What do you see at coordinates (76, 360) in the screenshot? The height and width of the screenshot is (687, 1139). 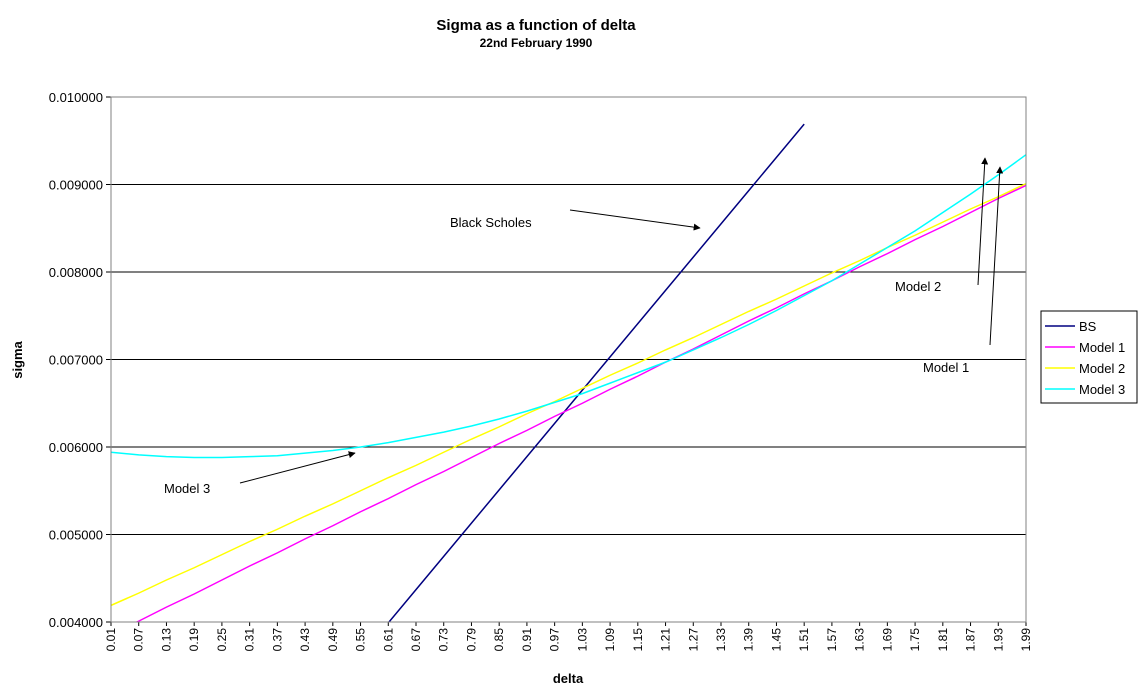 I see `y-tick-label: 0.007000` at bounding box center [76, 360].